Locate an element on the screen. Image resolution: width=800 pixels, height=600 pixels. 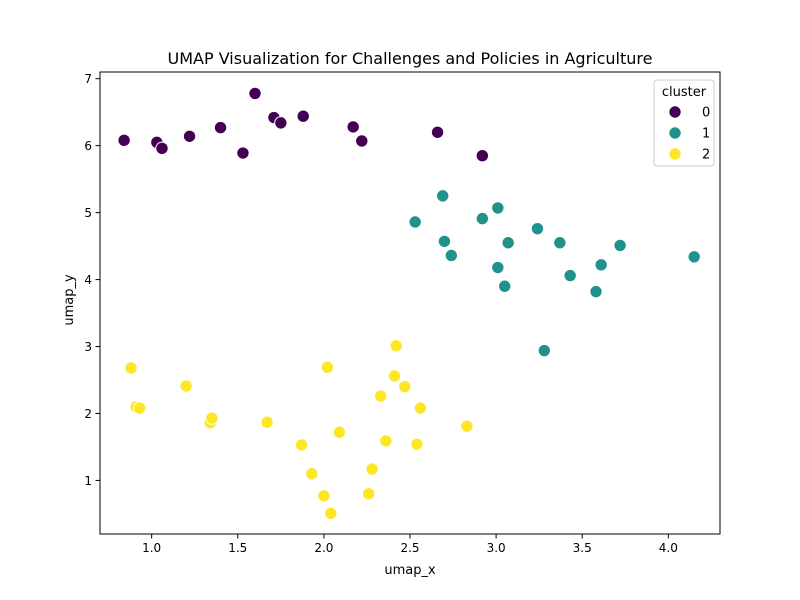
legend-box is located at coordinates (684, 123).